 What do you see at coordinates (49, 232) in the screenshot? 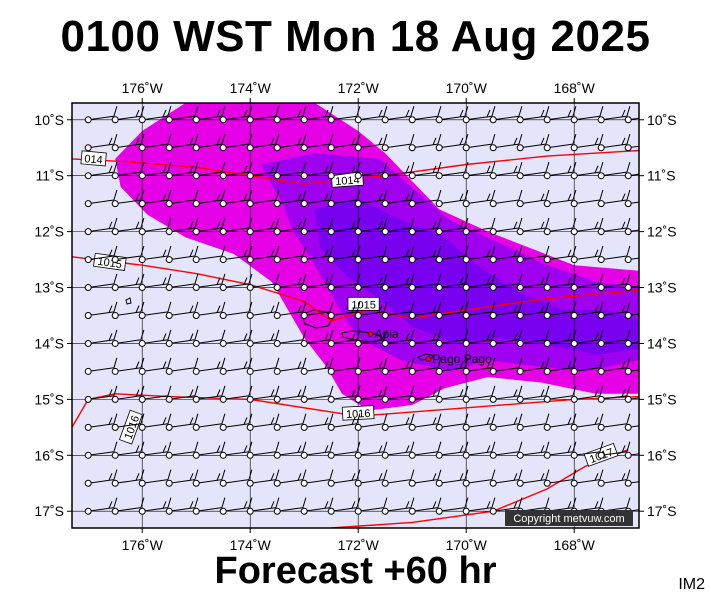
I see `lat-tick-label-left: 12˚S` at bounding box center [49, 232].